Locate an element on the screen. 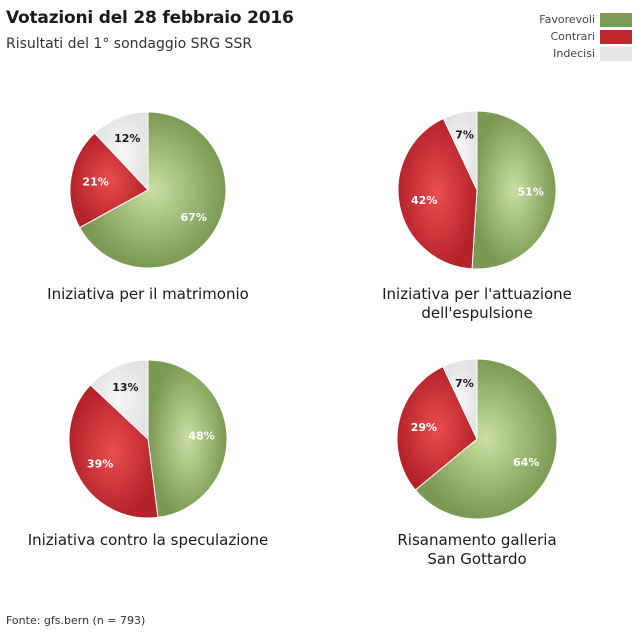  legend-label: Indecisi is located at coordinates (574, 53).